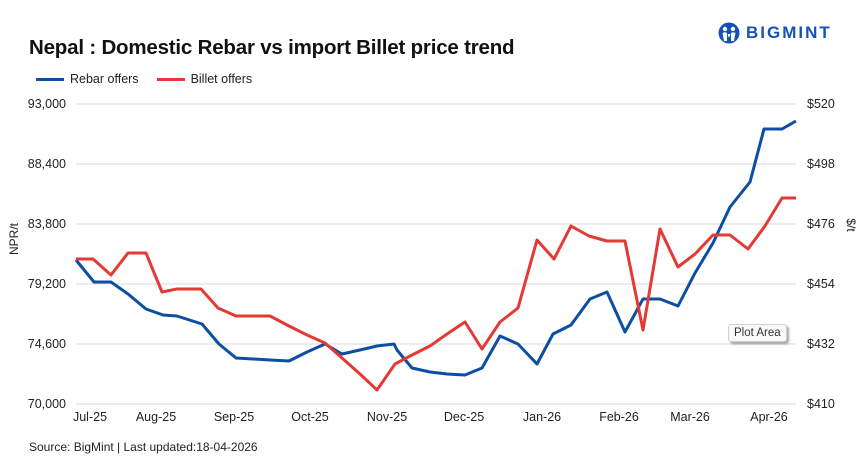  What do you see at coordinates (729, 33) in the screenshot?
I see `bigmint-logo-icon` at bounding box center [729, 33].